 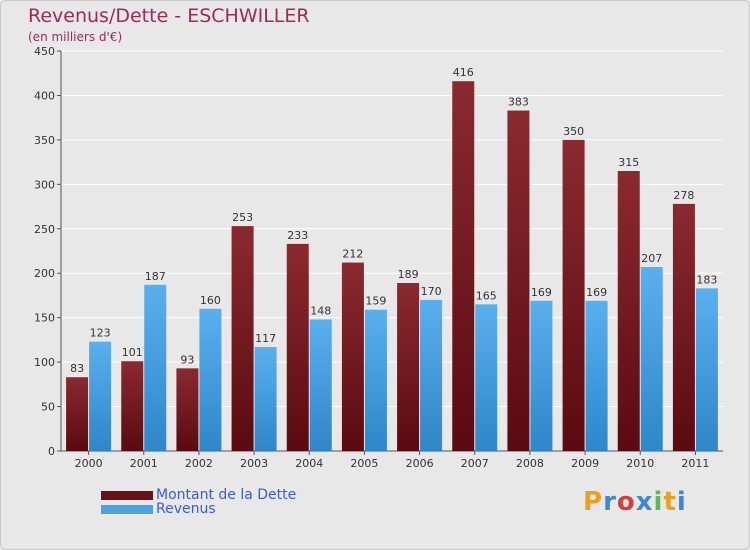 What do you see at coordinates (530, 463) in the screenshot?
I see `x-tick-label: 2008` at bounding box center [530, 463].